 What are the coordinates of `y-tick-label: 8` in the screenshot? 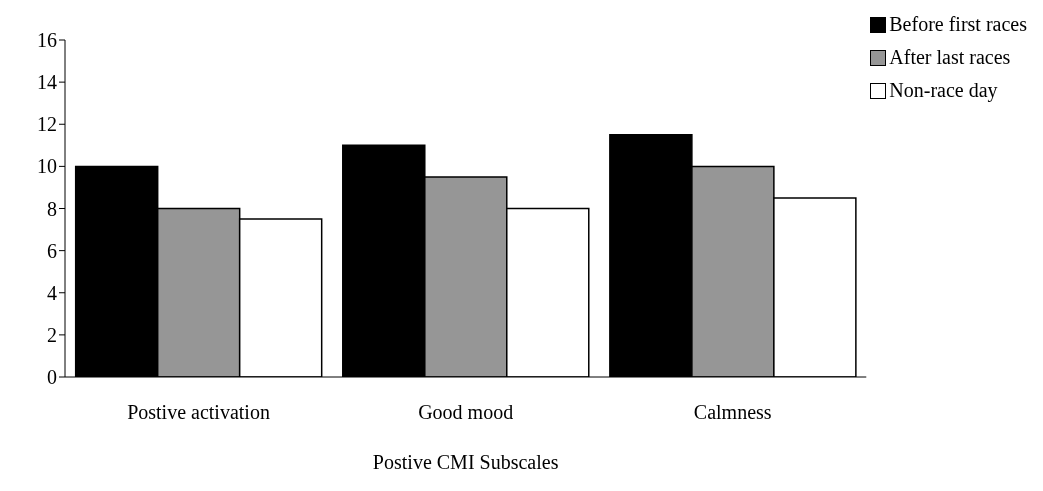 It's located at (52, 208).